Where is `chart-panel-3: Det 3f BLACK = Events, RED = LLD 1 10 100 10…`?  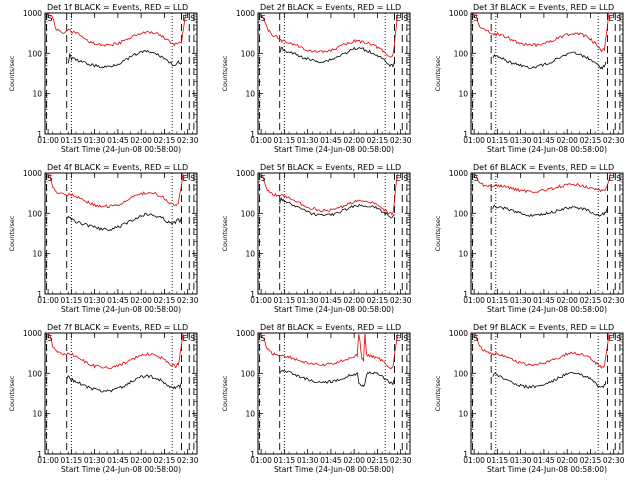
chart-panel-3: Det 3f BLACK = Events, RED = LLD 1 10 100 10… is located at coordinates (529, 78).